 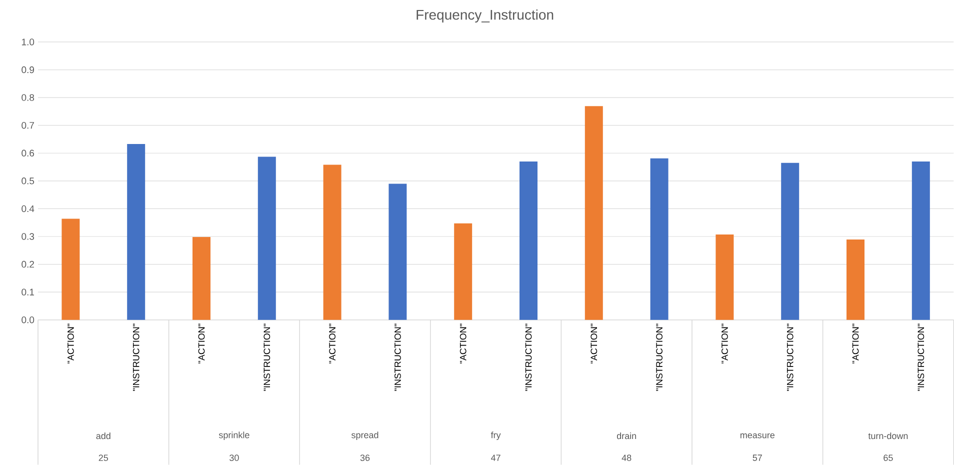 What do you see at coordinates (103, 458) in the screenshot?
I see `text: 25` at bounding box center [103, 458].